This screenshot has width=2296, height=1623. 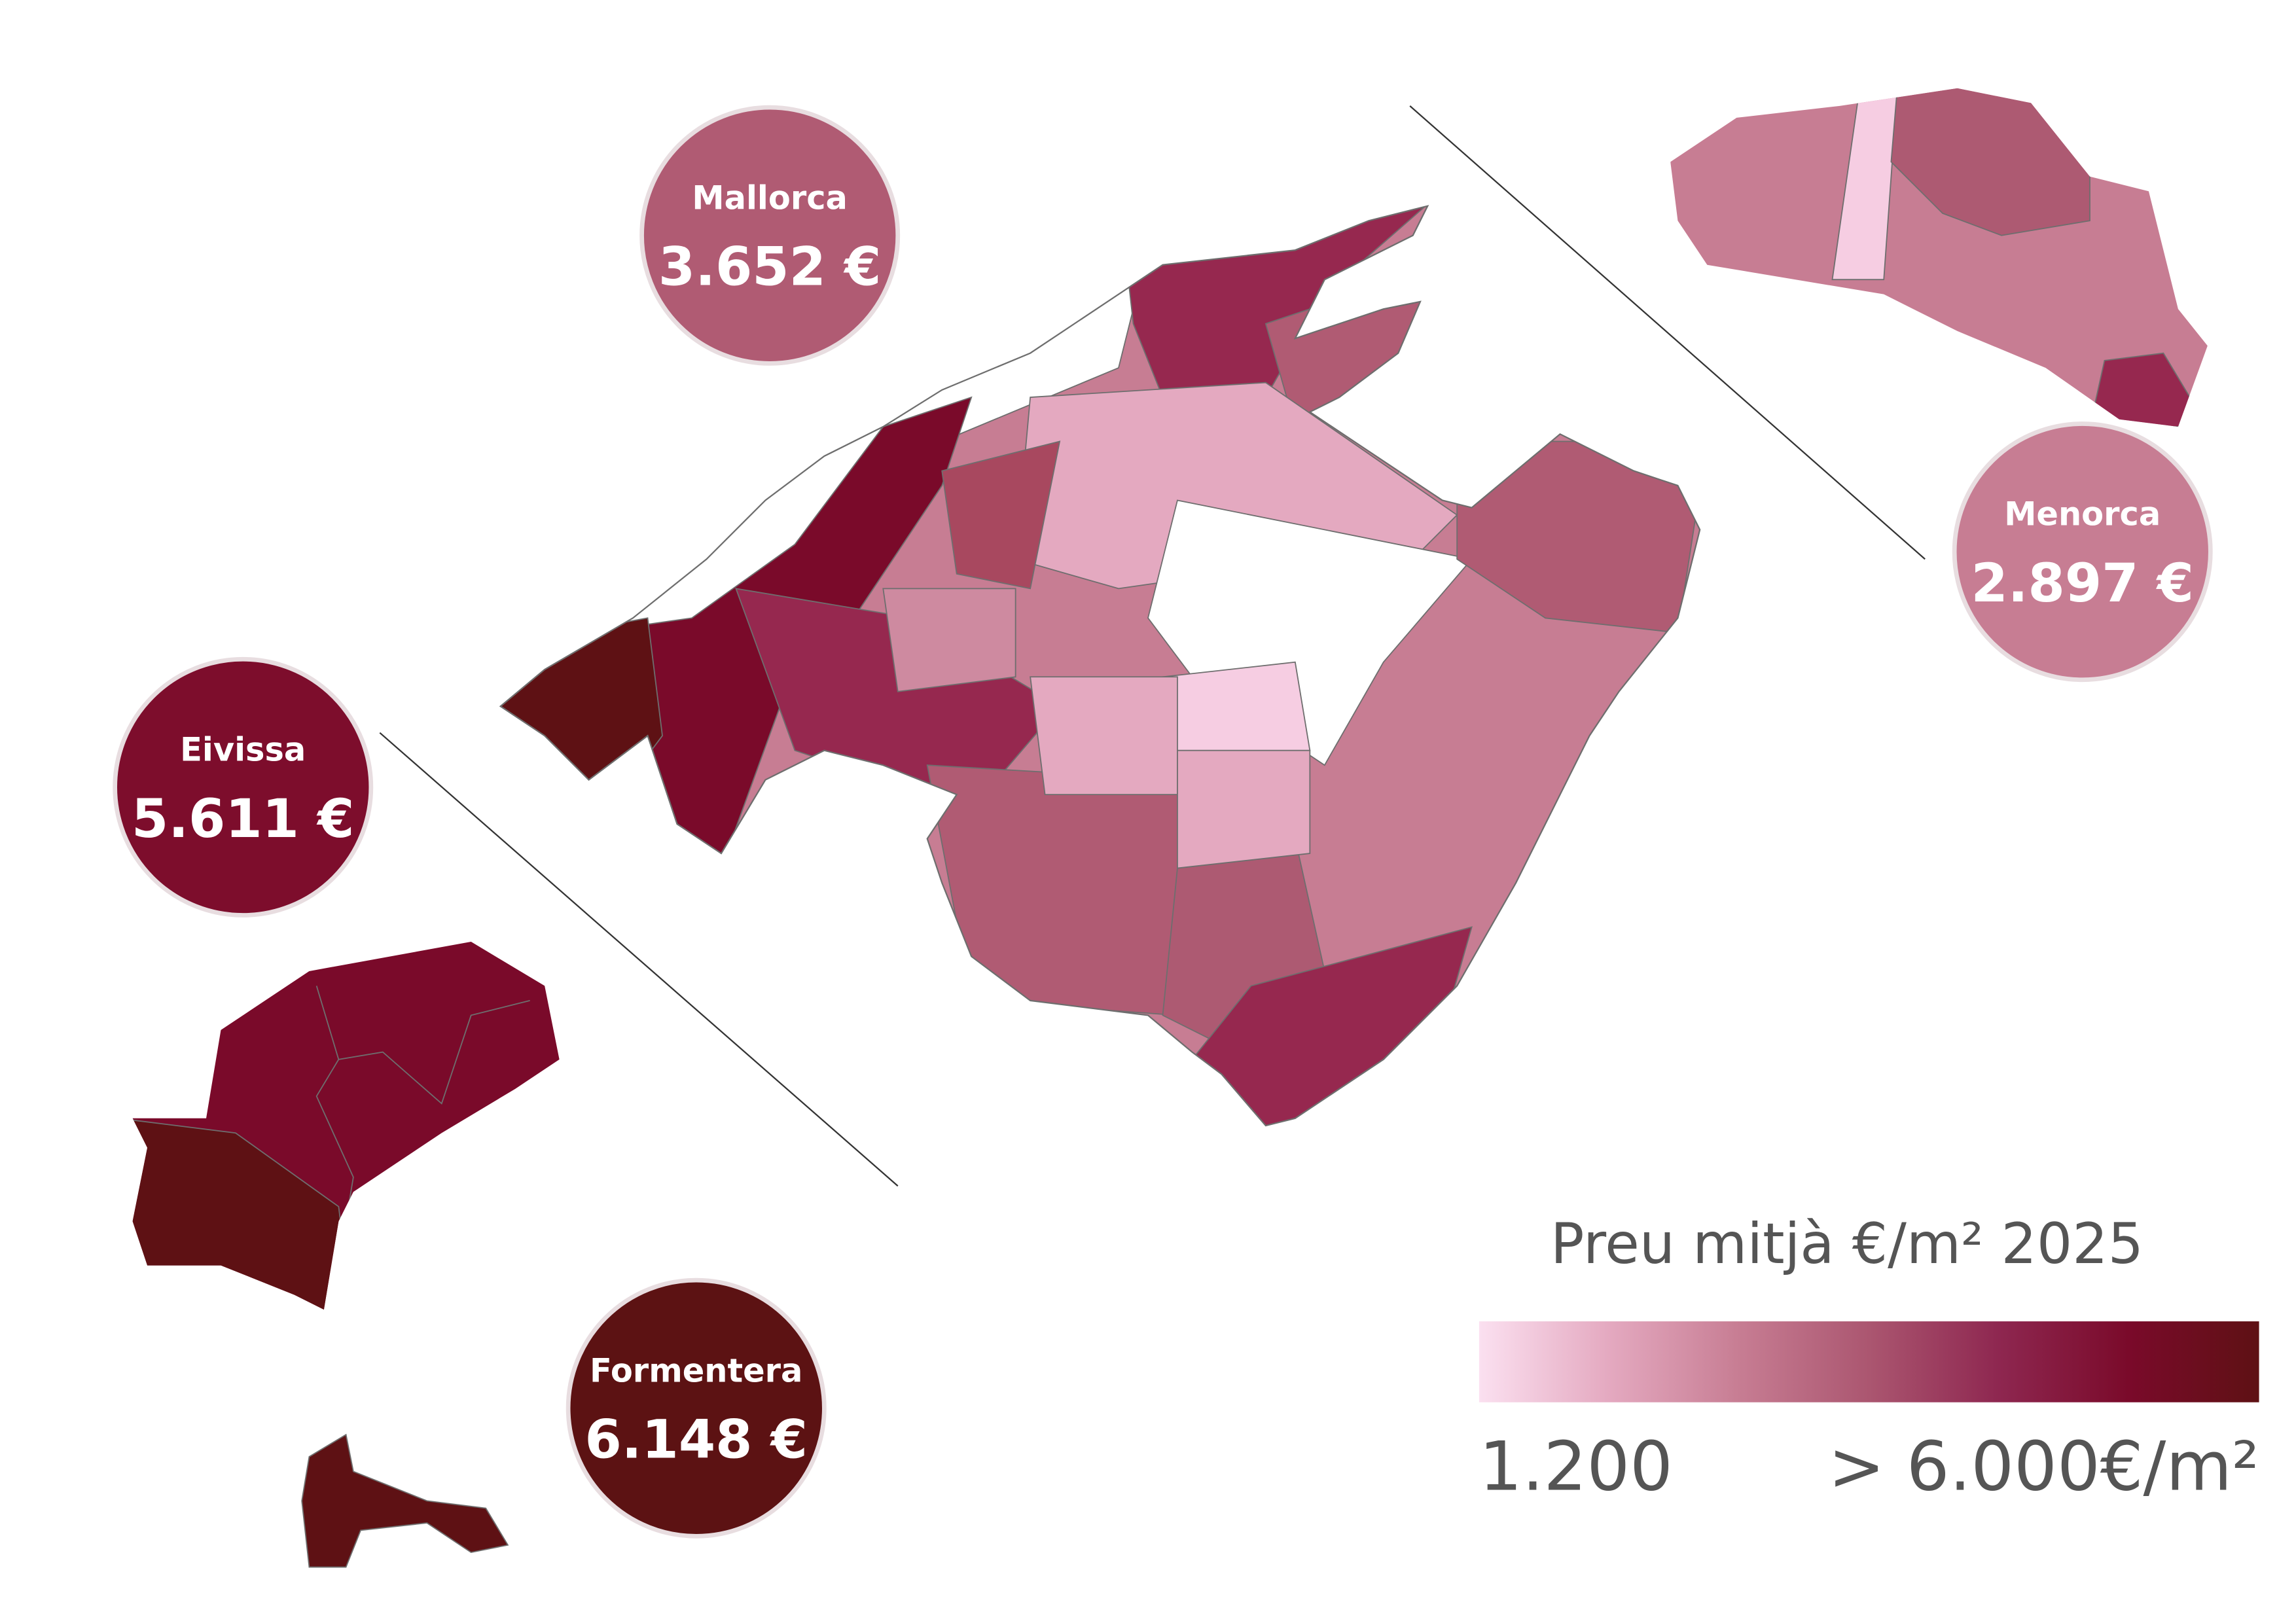 I want to click on legend: Preu mitjà €/m² 2025 1.200 > 6.000€/m², so click(x=1869, y=1360).